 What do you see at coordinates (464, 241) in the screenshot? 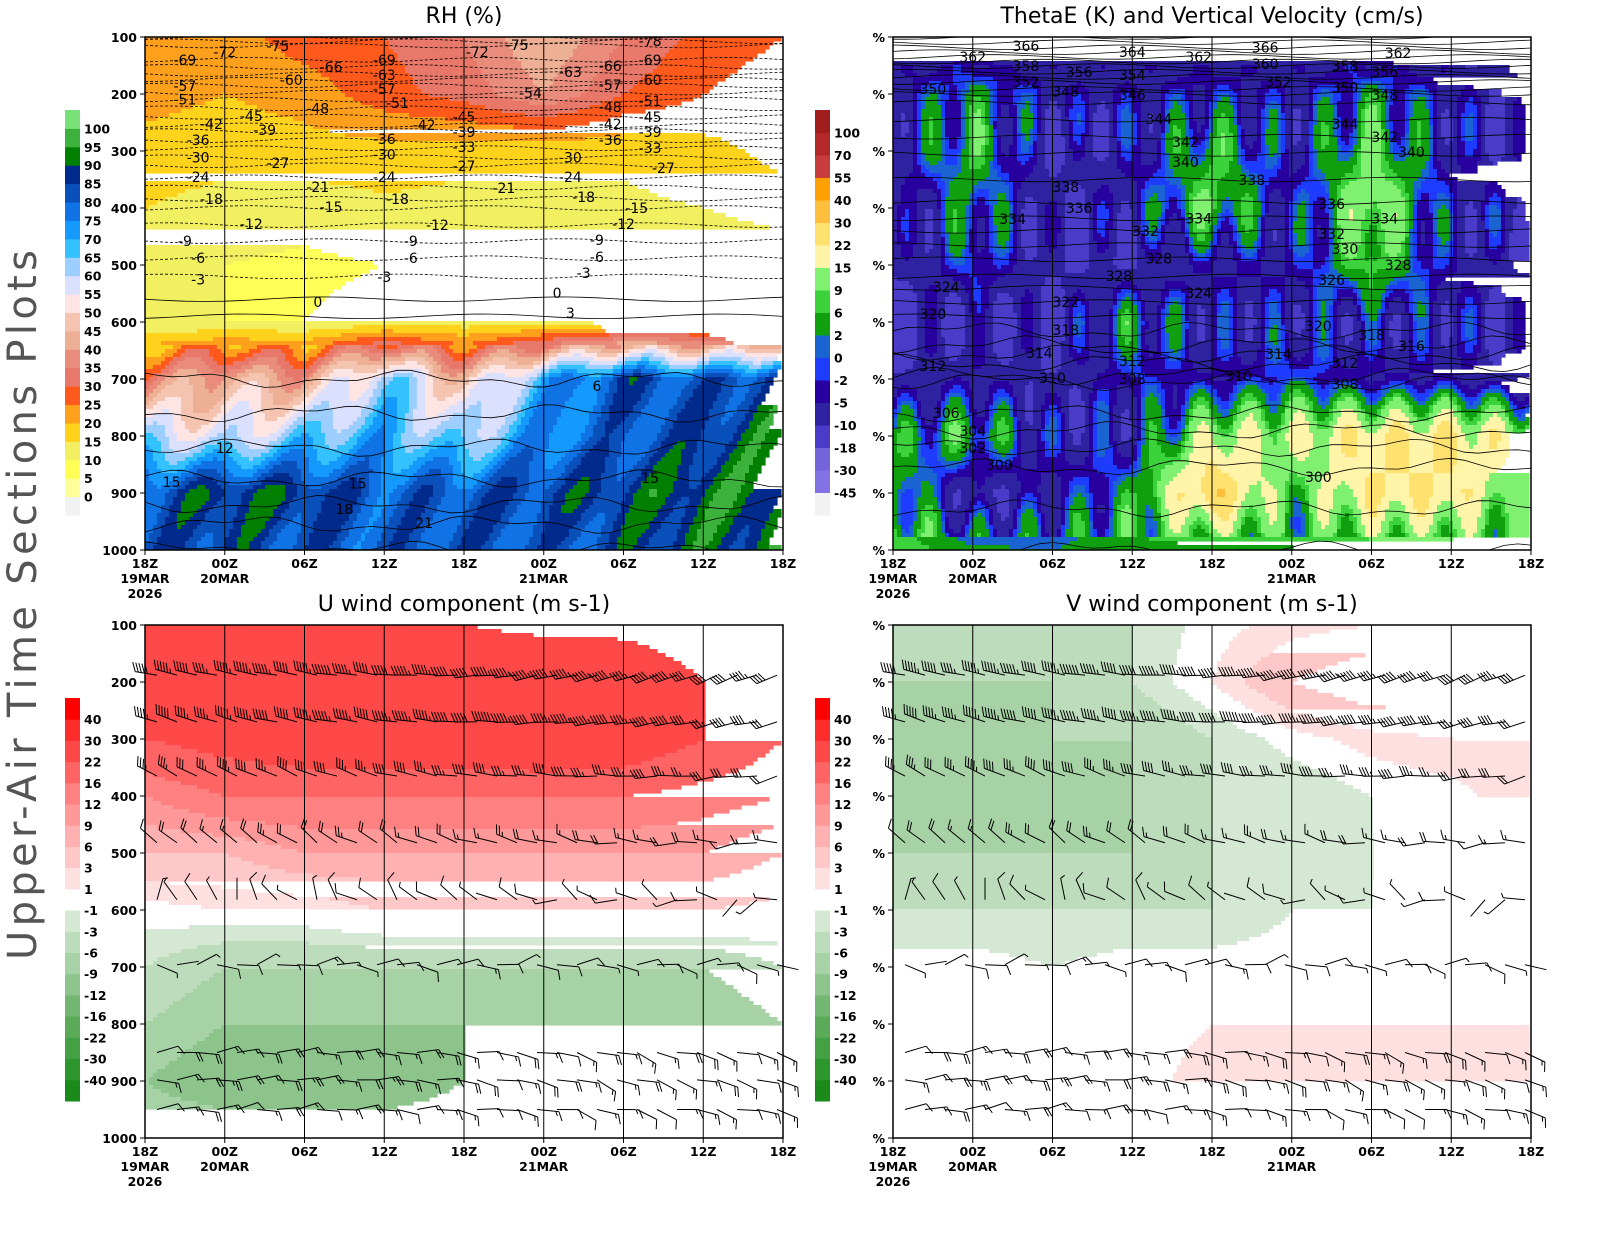
I see `contour-line` at bounding box center [464, 241].